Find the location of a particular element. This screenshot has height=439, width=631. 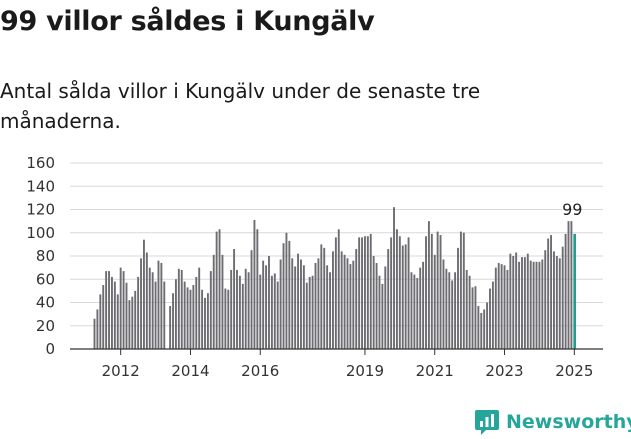

y-tick-label: 80 is located at coordinates (45, 256).